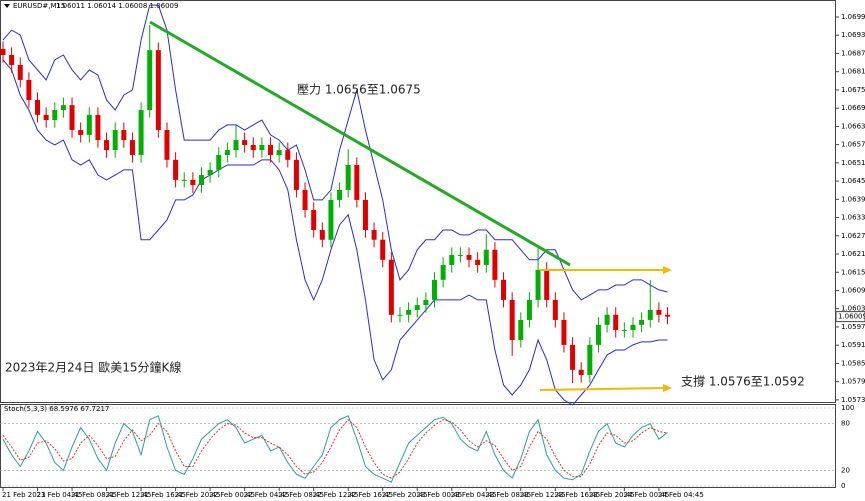 This screenshot has height=501, width=865. I want to click on y-tick-label: 1.06875, so click(853, 53).